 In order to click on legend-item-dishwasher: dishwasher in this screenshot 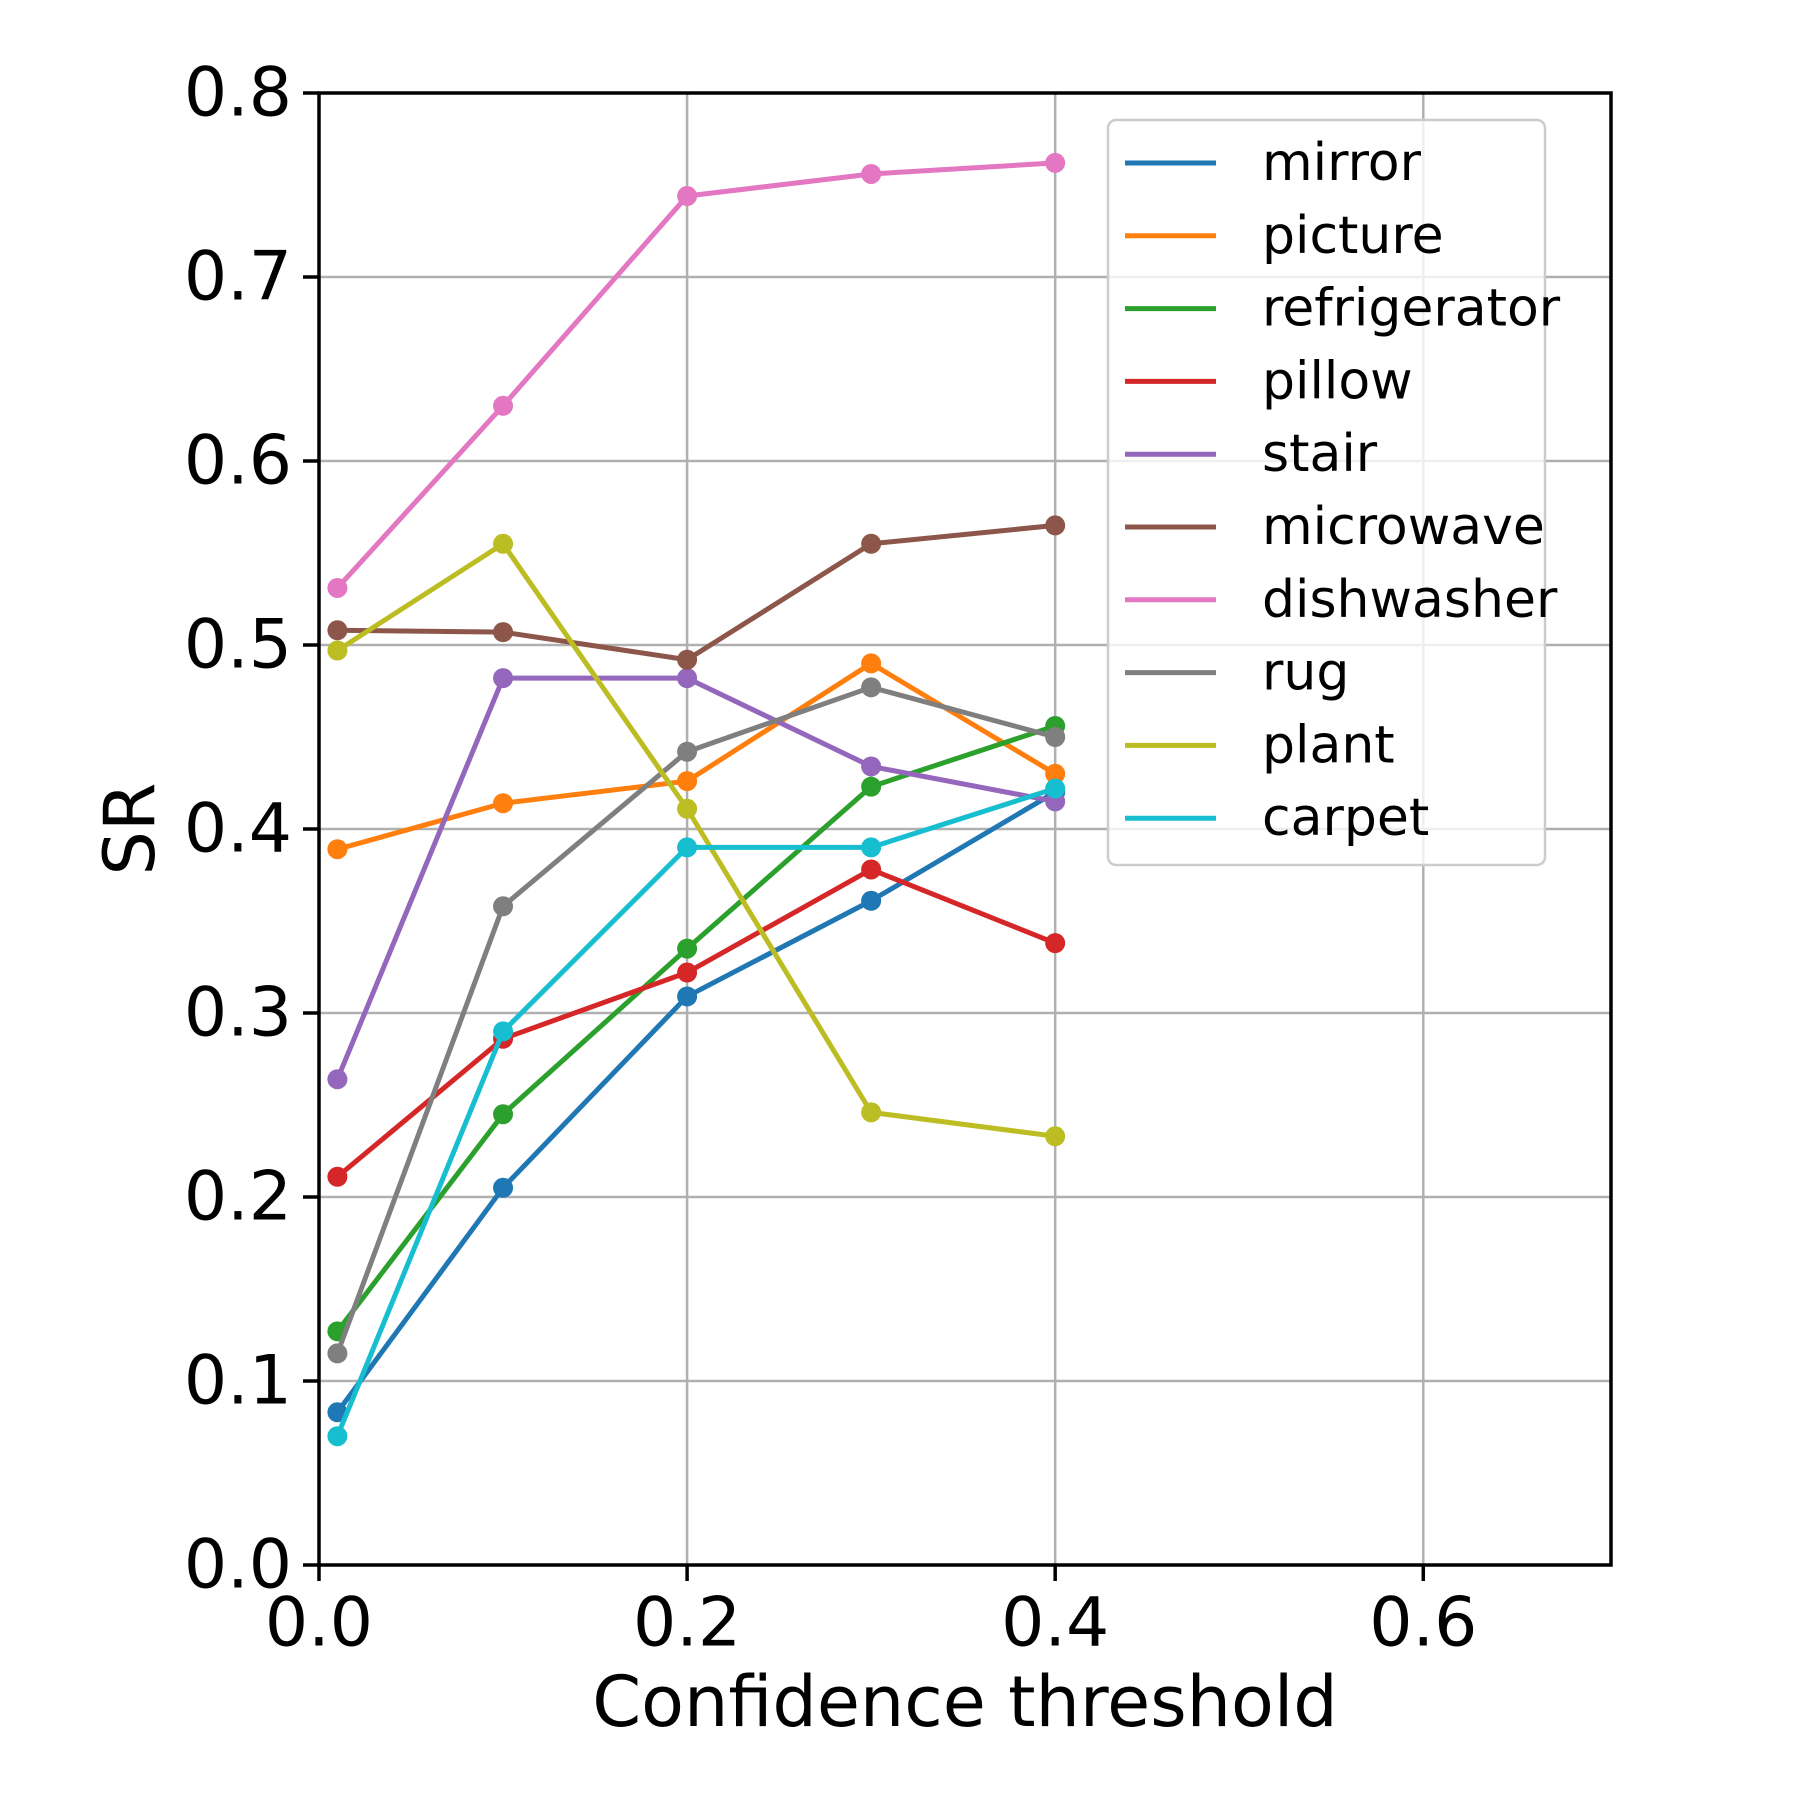, I will do `click(1341, 600)`.